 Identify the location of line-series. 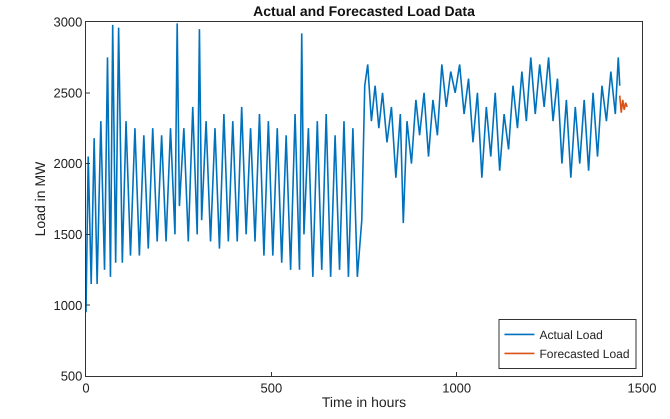
(623, 104).